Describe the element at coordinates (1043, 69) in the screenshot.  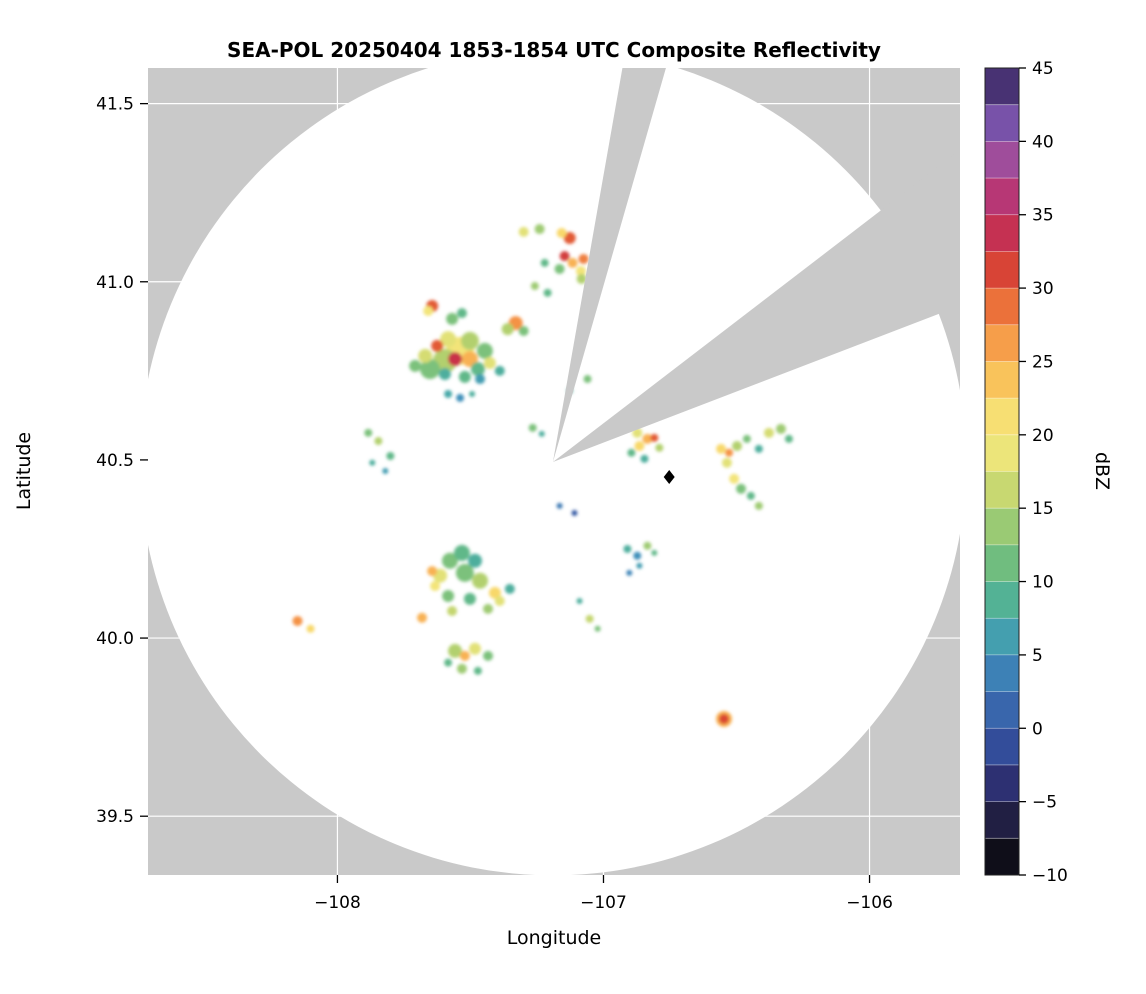
I see `colorbar-tick-label: 45` at that location.